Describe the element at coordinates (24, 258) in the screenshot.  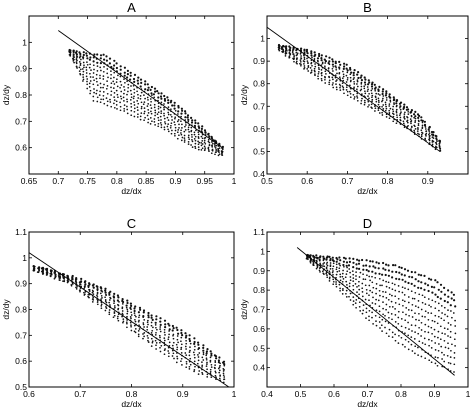
I see `y-tick-label: 1` at that location.